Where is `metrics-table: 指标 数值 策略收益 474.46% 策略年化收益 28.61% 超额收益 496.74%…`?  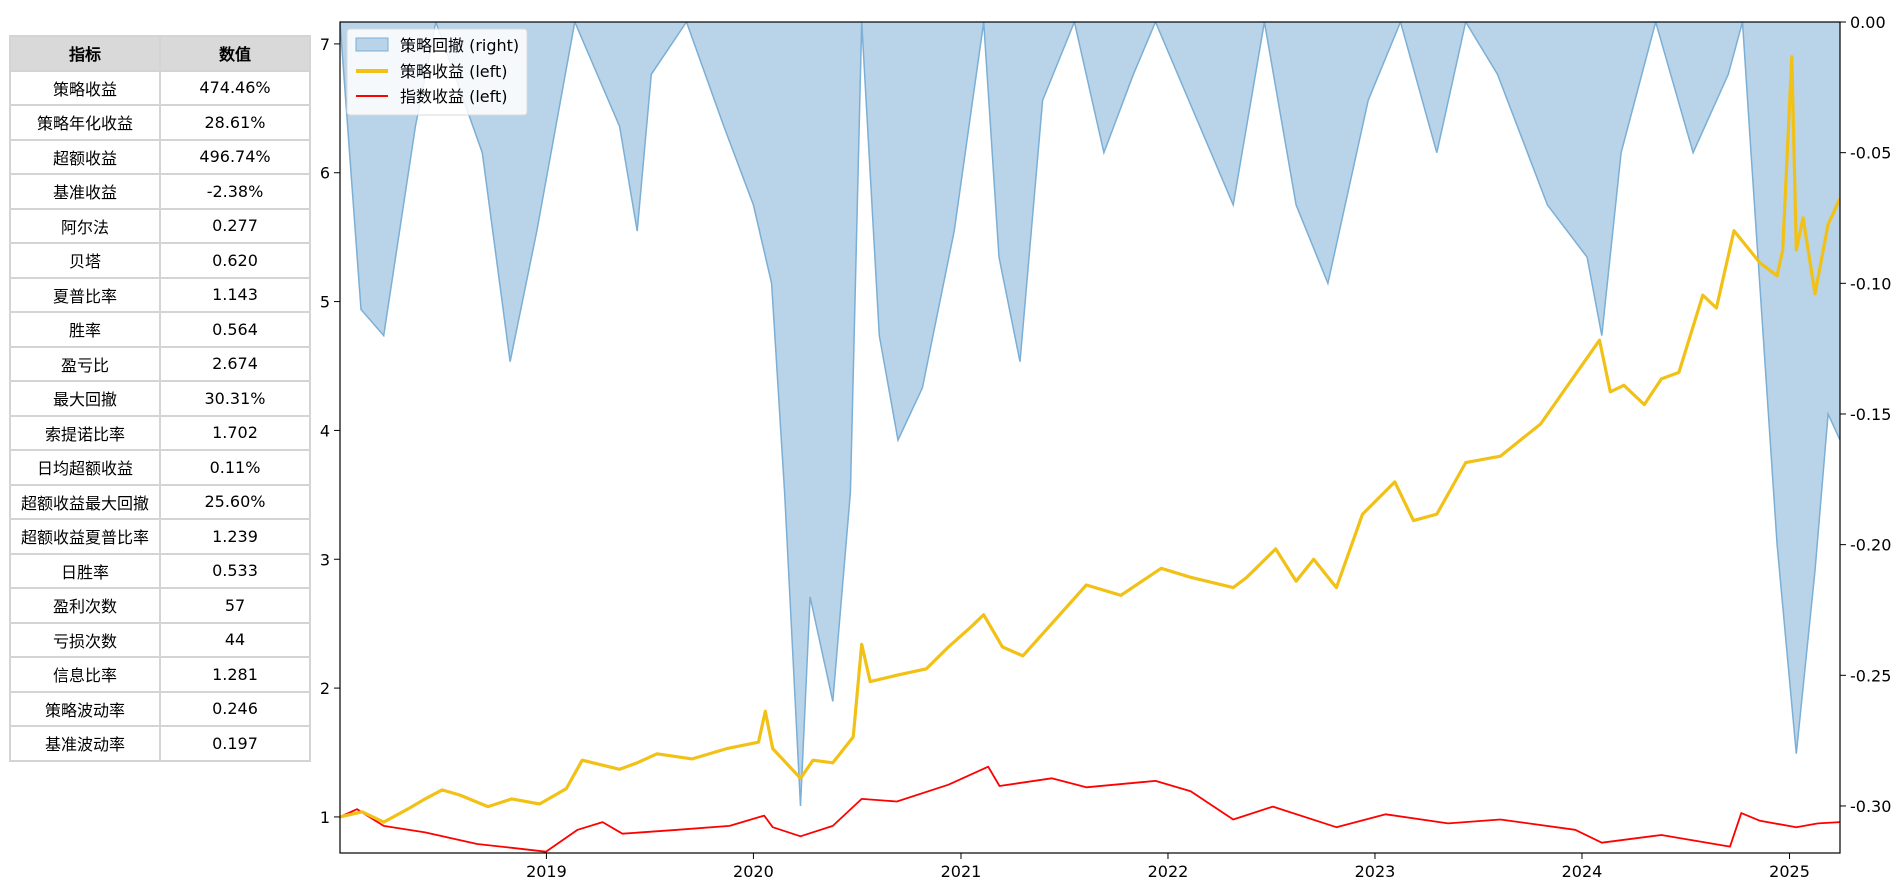 metrics-table: 指标 数值 策略收益 474.46% 策略年化收益 28.61% 超额收益 496.74%… is located at coordinates (160, 398).